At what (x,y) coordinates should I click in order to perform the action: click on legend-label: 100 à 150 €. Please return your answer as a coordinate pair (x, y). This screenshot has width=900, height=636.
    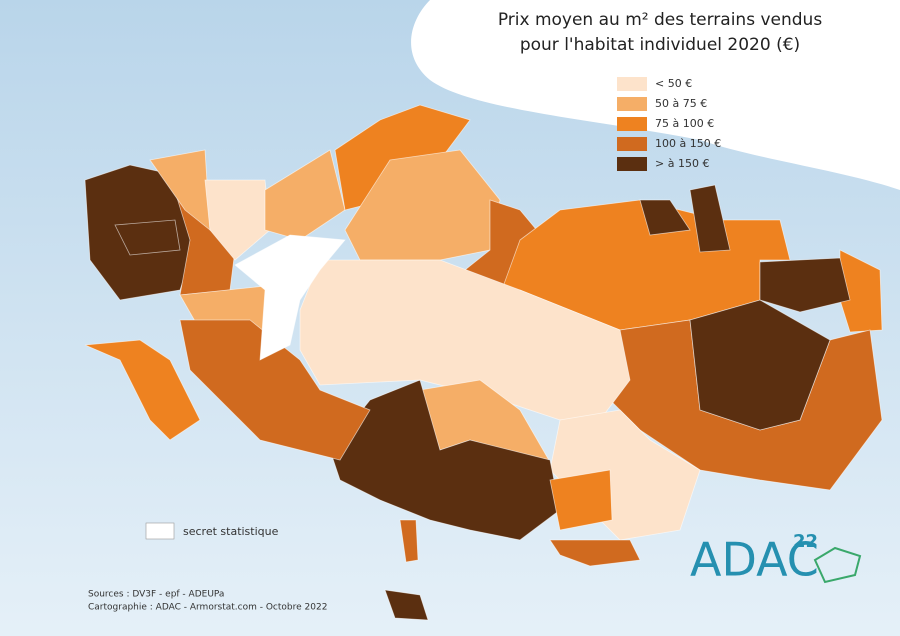
    Looking at the image, I should click on (688, 143).